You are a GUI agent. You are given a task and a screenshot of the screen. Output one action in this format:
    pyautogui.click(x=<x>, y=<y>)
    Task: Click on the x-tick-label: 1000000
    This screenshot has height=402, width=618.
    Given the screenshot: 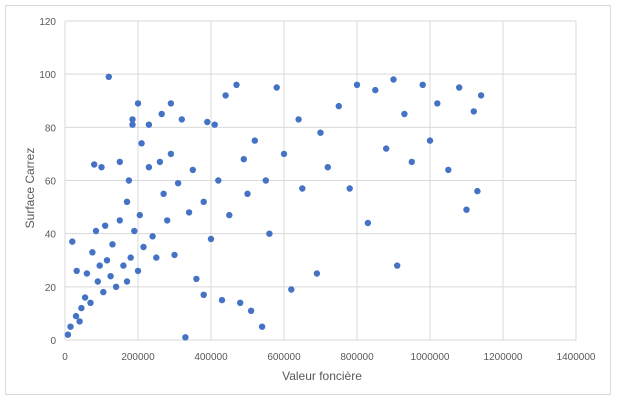 What is the action you would take?
    pyautogui.click(x=430, y=357)
    